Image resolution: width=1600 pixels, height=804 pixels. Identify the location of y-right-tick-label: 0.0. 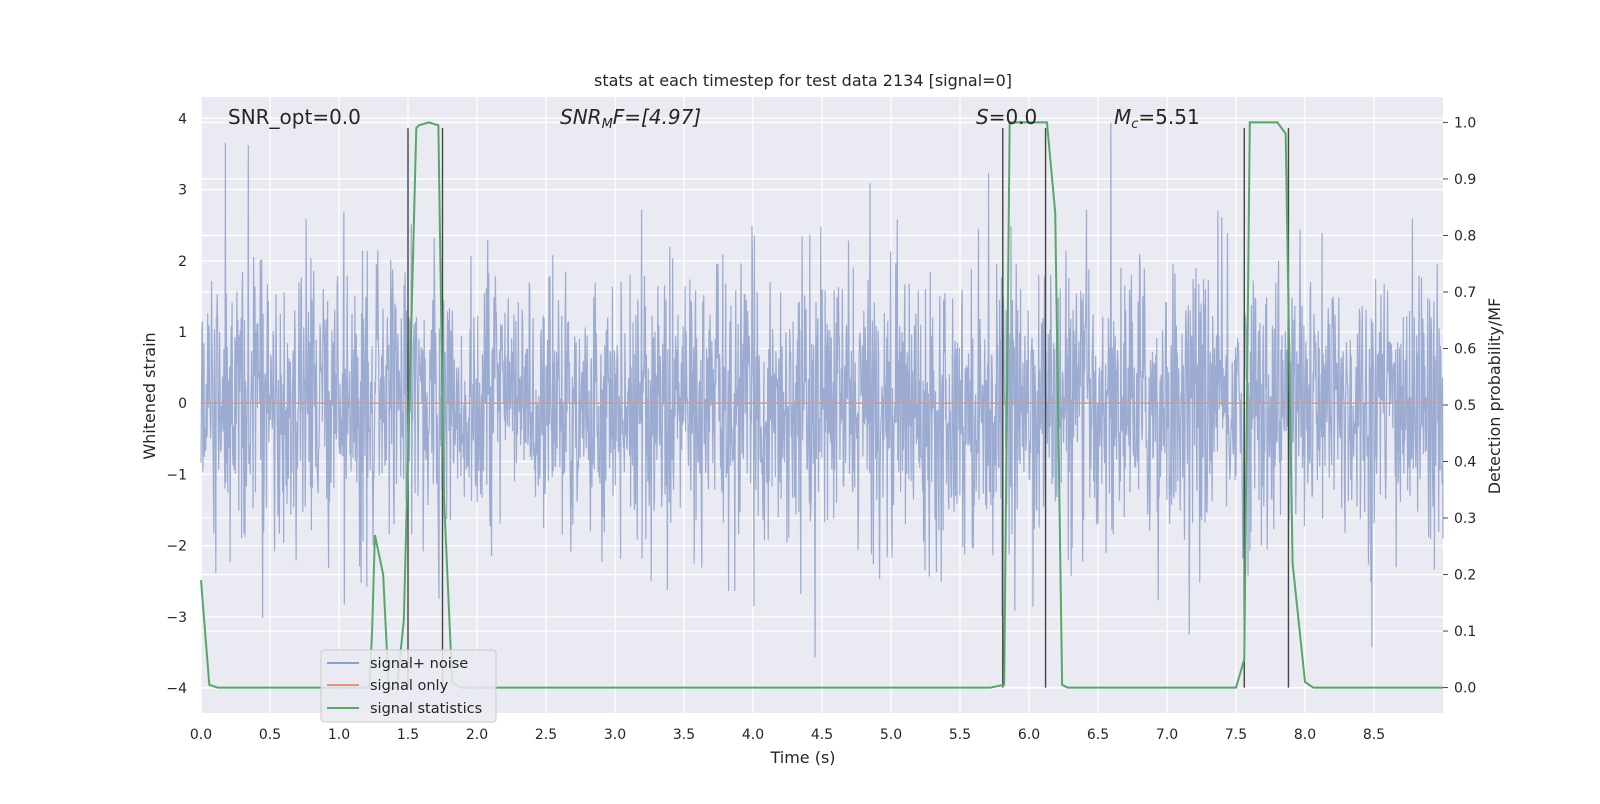
(1465, 689).